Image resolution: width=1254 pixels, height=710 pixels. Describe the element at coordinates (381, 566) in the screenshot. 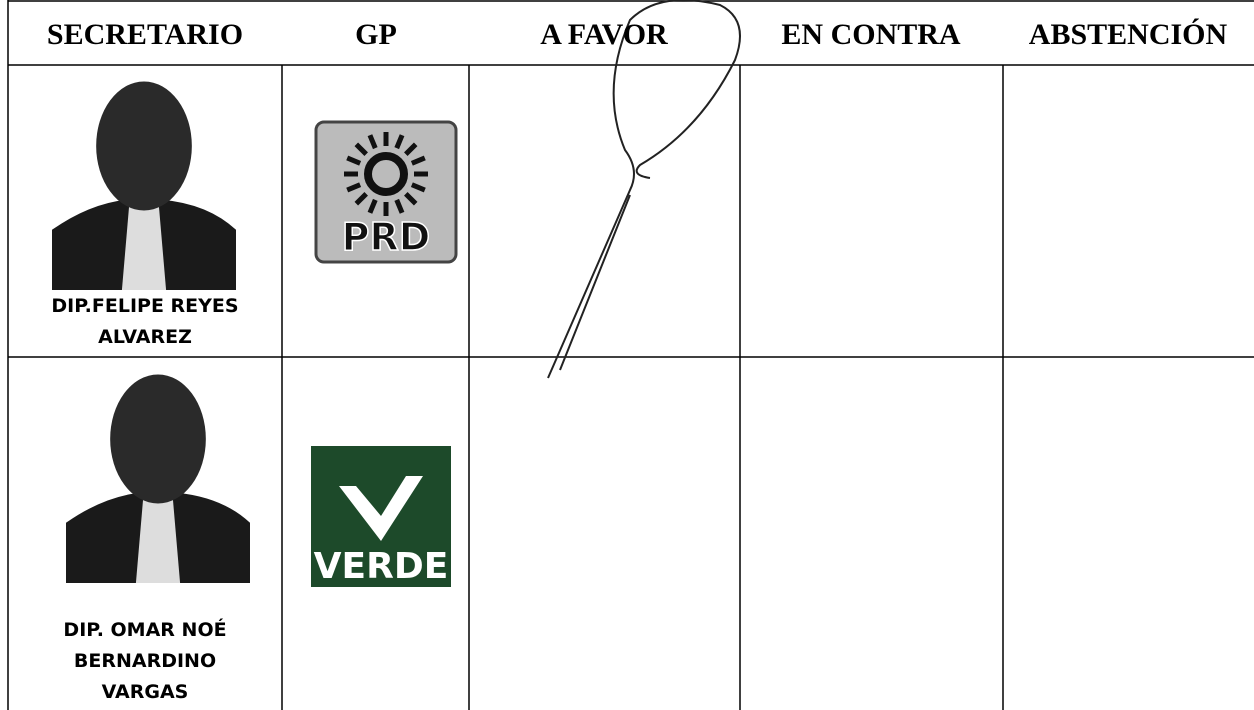

I see `logo-text: VERDE` at that location.